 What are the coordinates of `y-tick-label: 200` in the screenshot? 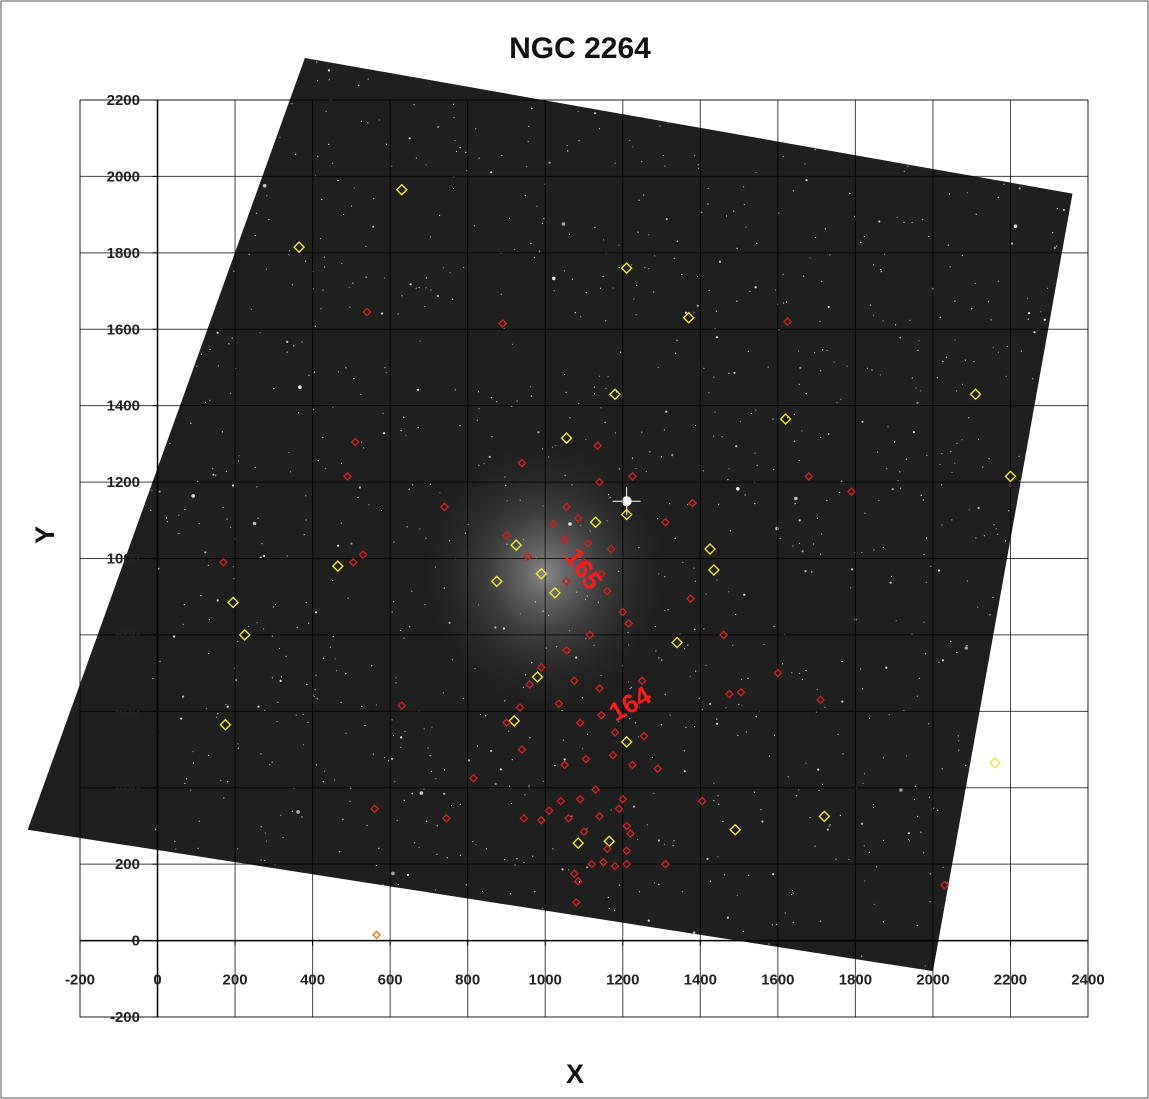 It's located at (127, 864).